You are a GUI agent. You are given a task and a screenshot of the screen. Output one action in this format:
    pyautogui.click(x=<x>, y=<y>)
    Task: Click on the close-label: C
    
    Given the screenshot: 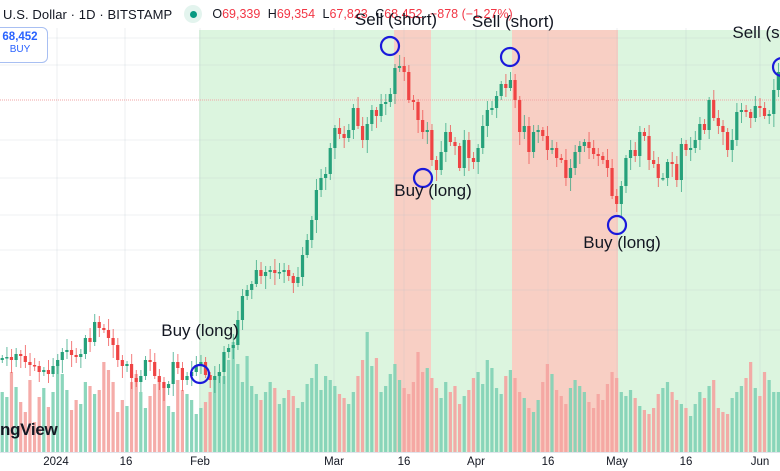 What is the action you would take?
    pyautogui.click(x=380, y=14)
    